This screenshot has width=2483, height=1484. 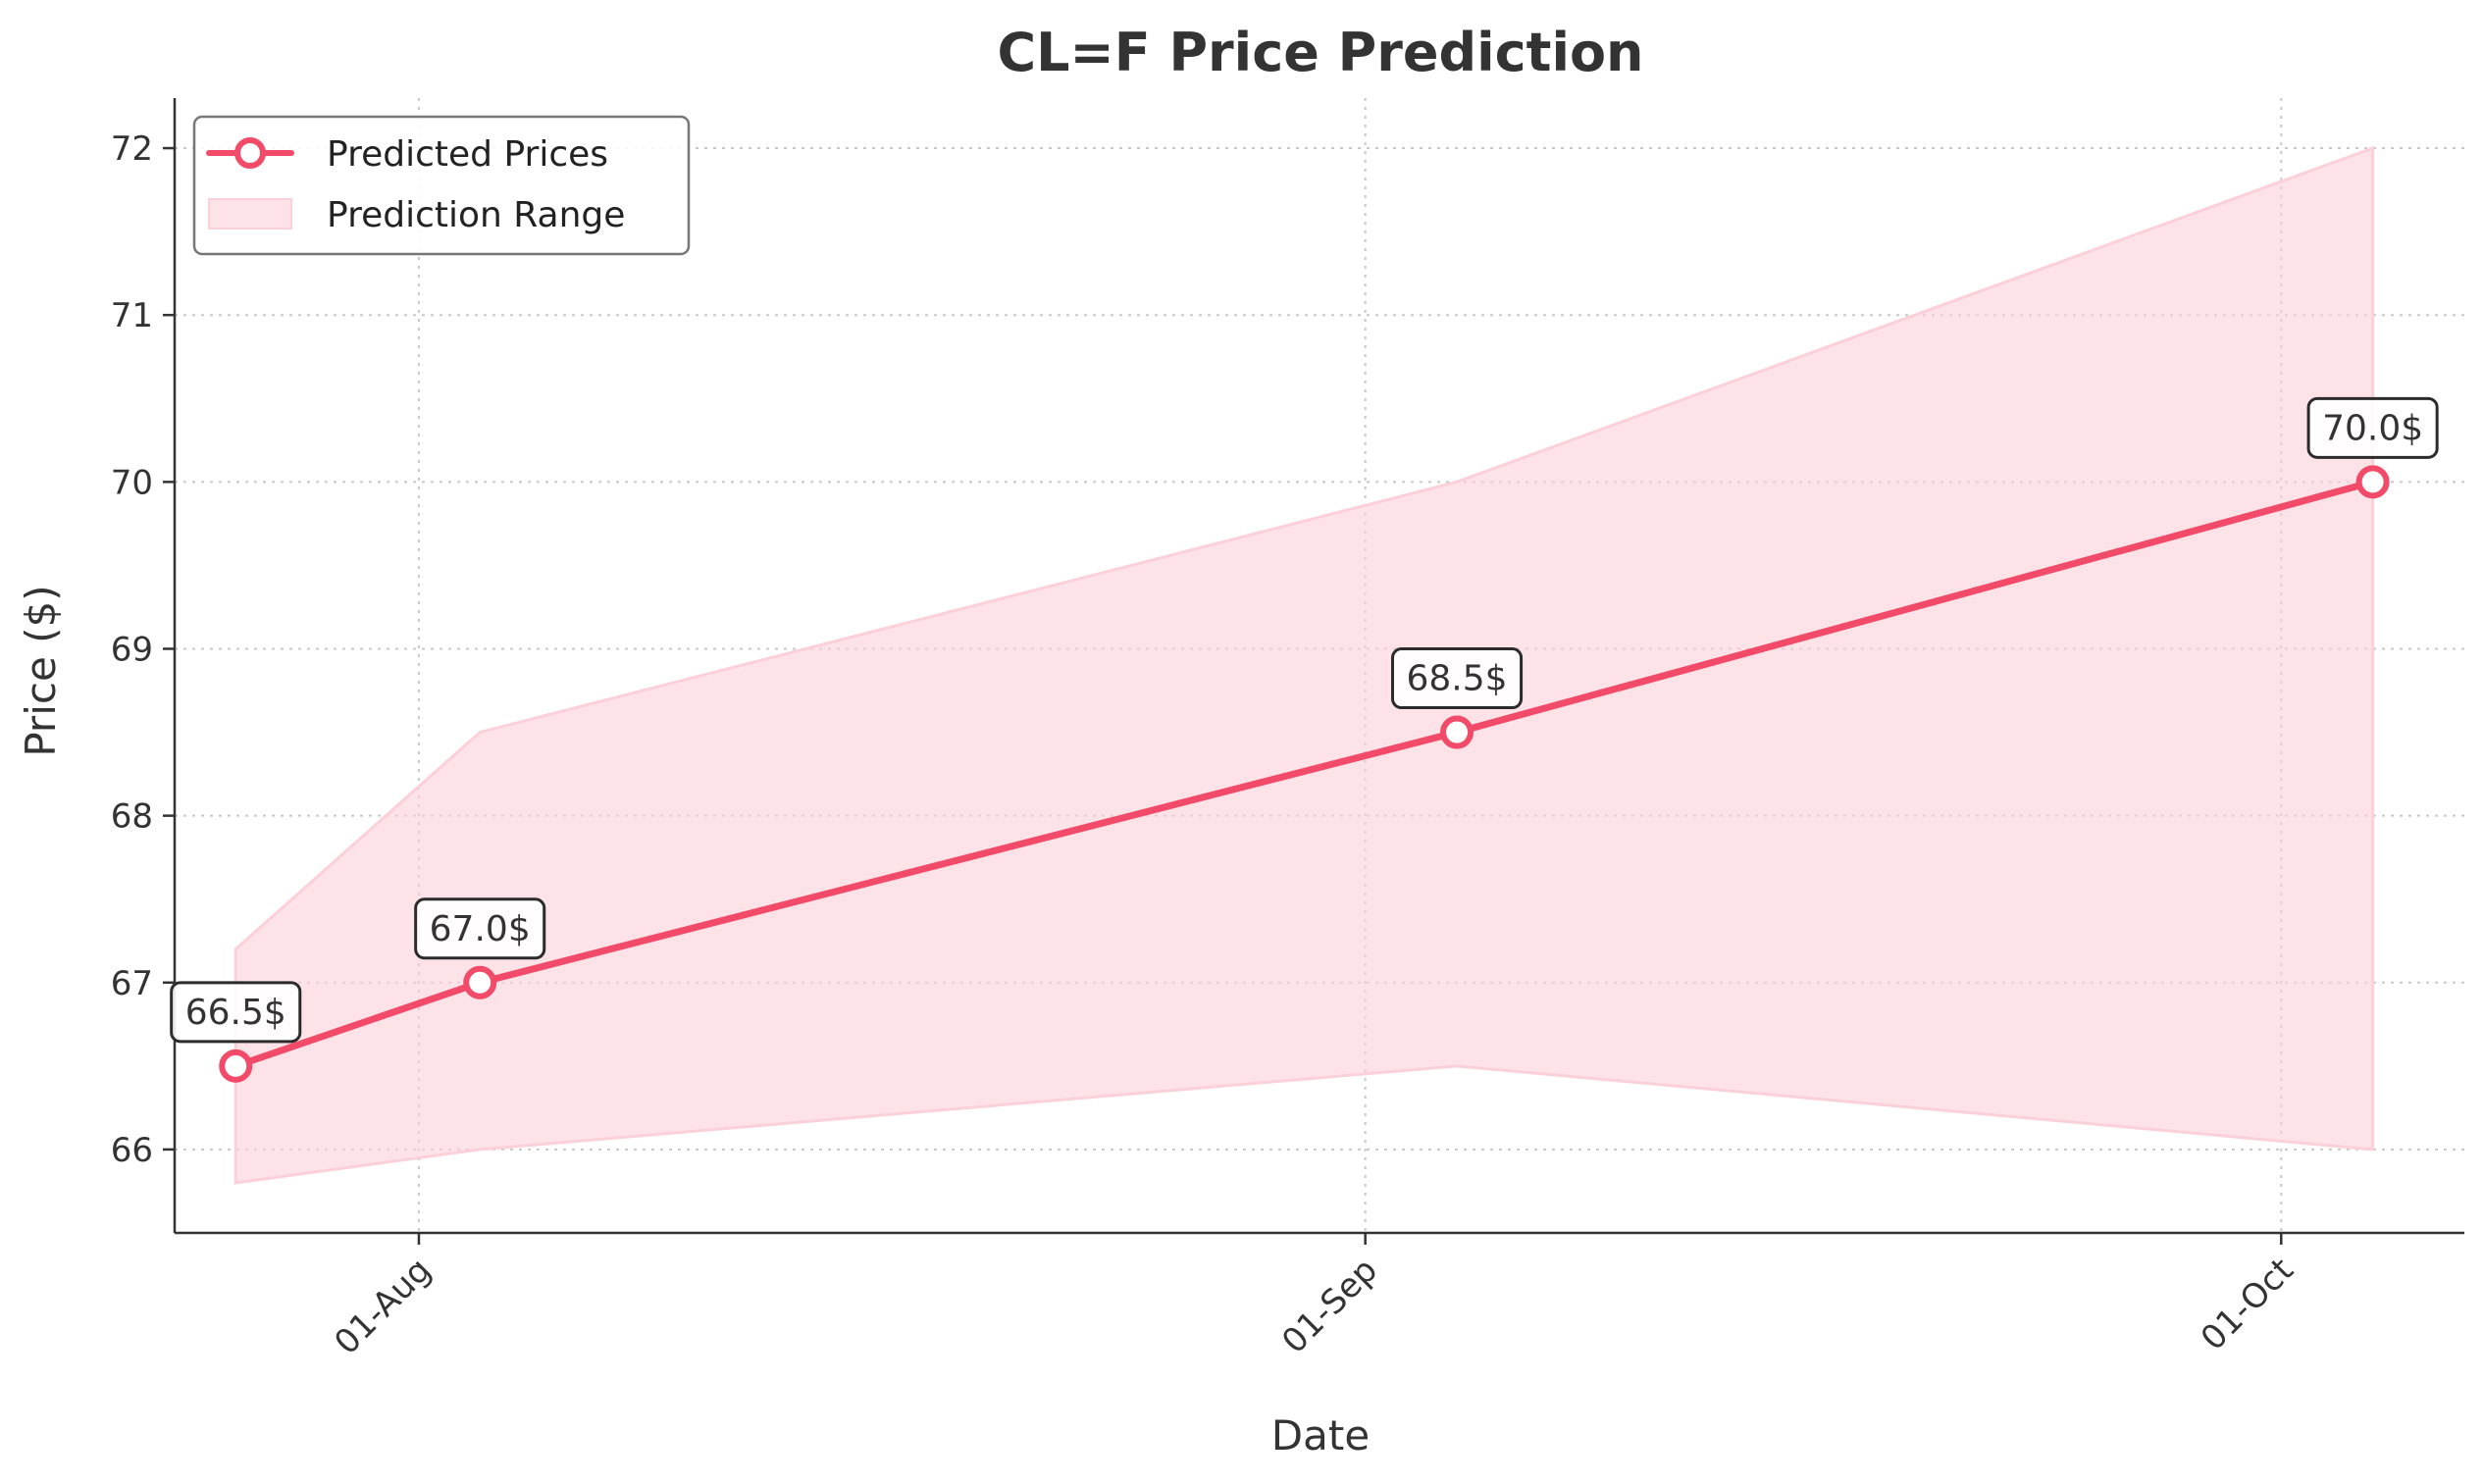 I want to click on x-tick-label: 01-Oct, so click(x=2248, y=1304).